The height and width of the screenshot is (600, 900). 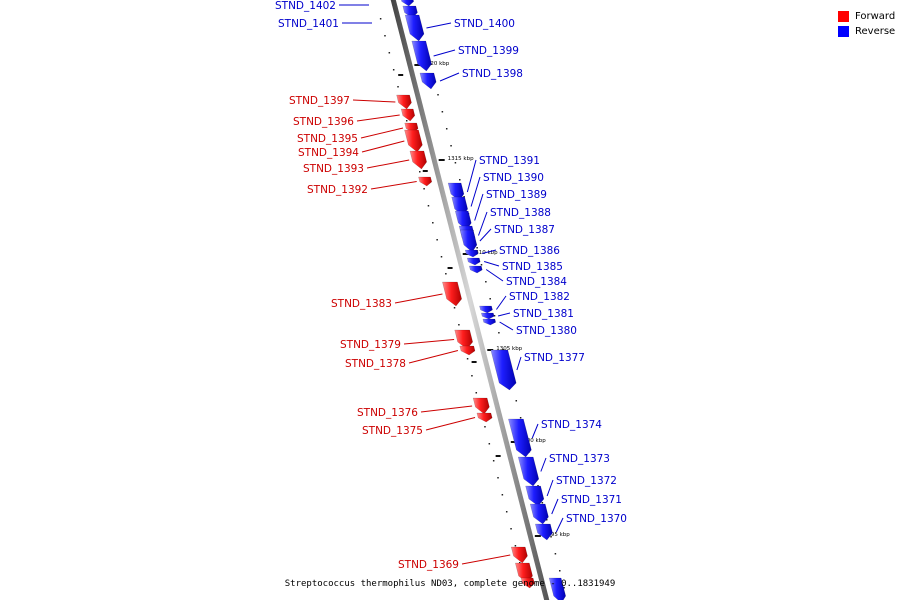 I want to click on gene-label: STND_1395, so click(x=327, y=139).